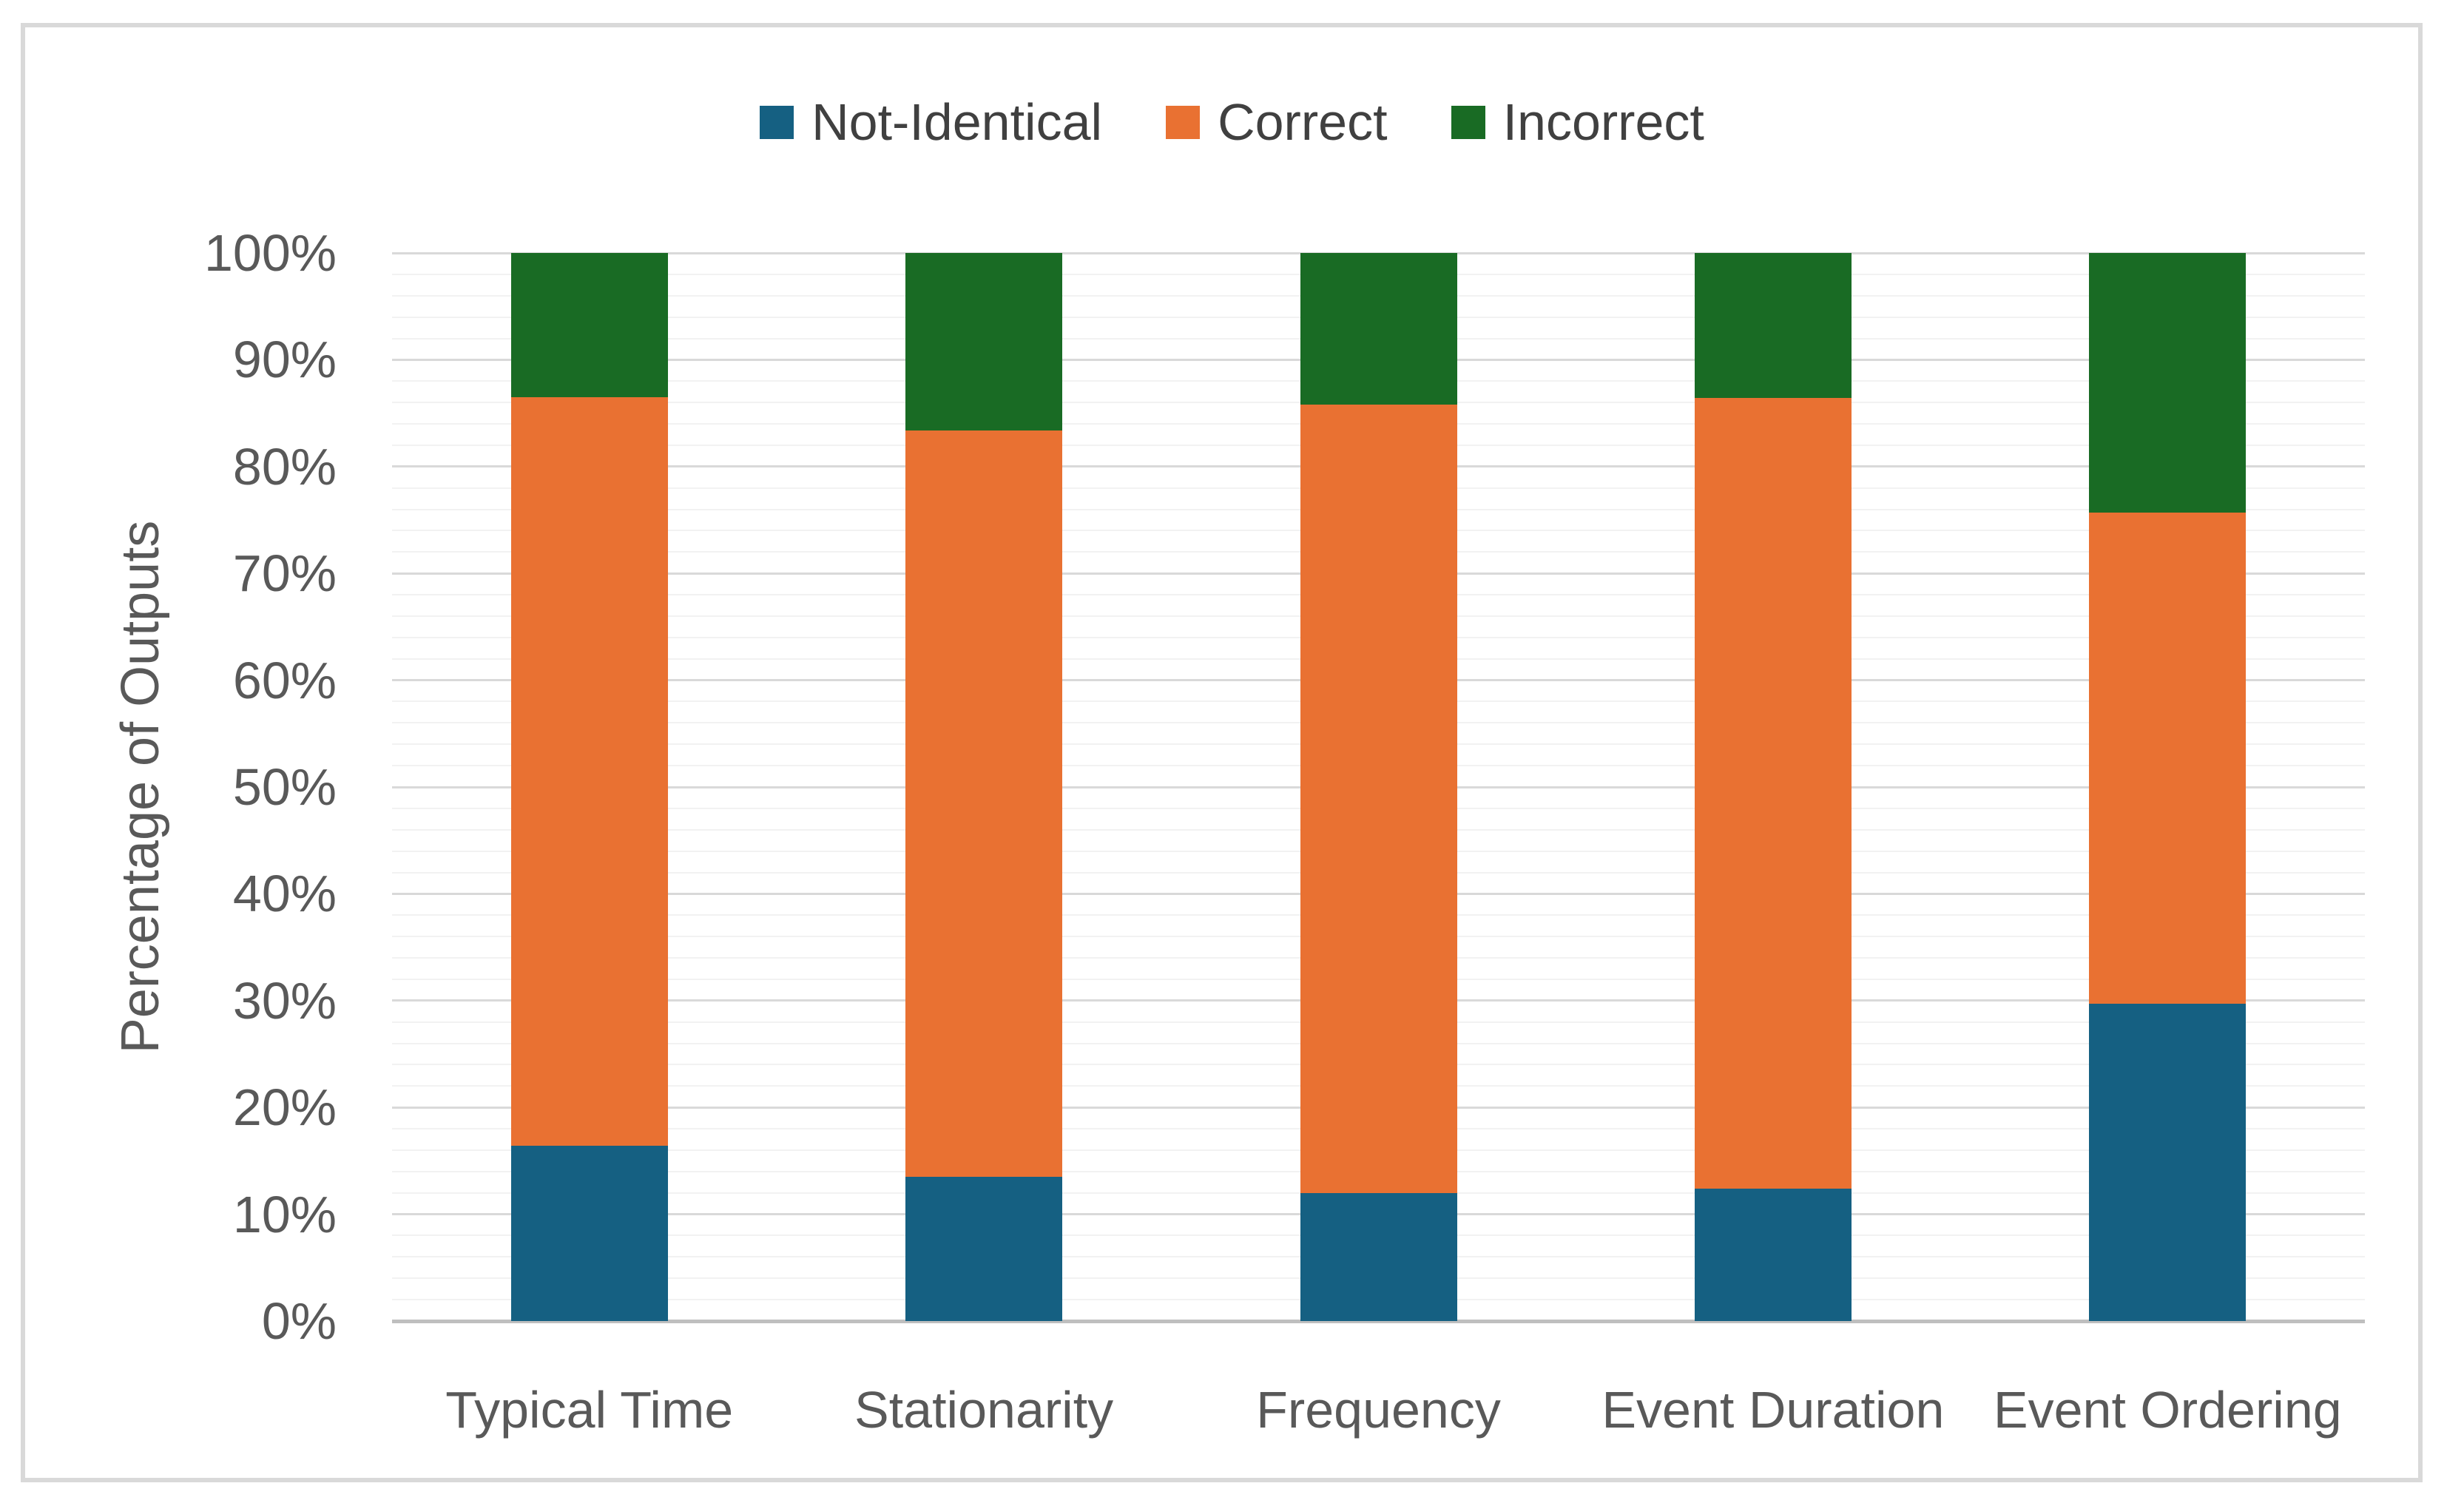 The height and width of the screenshot is (1503, 2464). What do you see at coordinates (984, 1410) in the screenshot?
I see `x-axis-category-label: Stationarity` at bounding box center [984, 1410].